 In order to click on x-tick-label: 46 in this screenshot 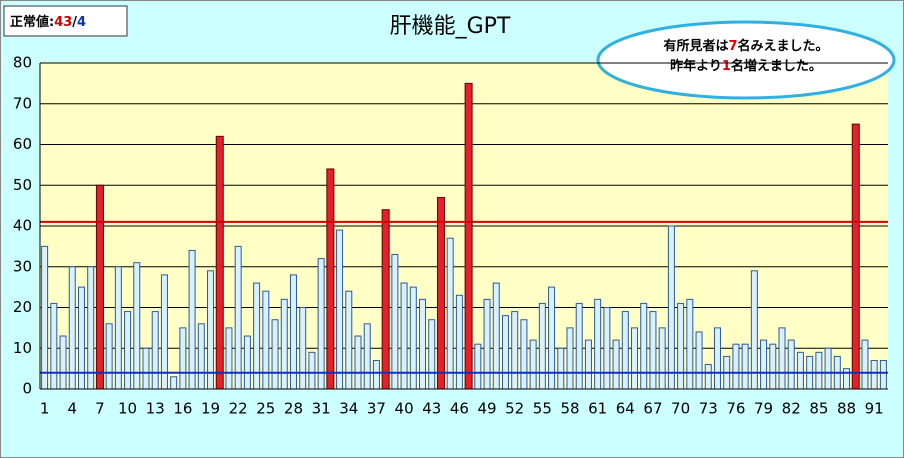, I will do `click(459, 409)`.